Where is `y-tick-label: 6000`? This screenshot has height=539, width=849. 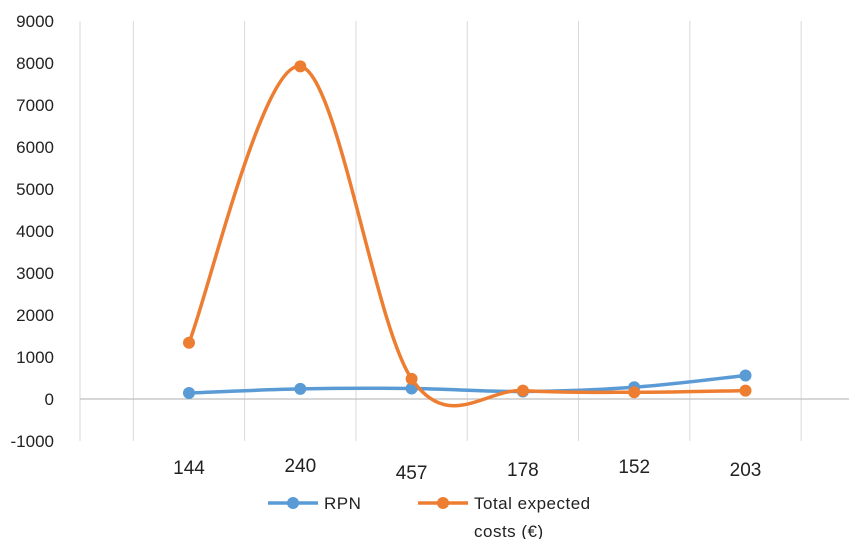 y-tick-label: 6000 is located at coordinates (35, 147).